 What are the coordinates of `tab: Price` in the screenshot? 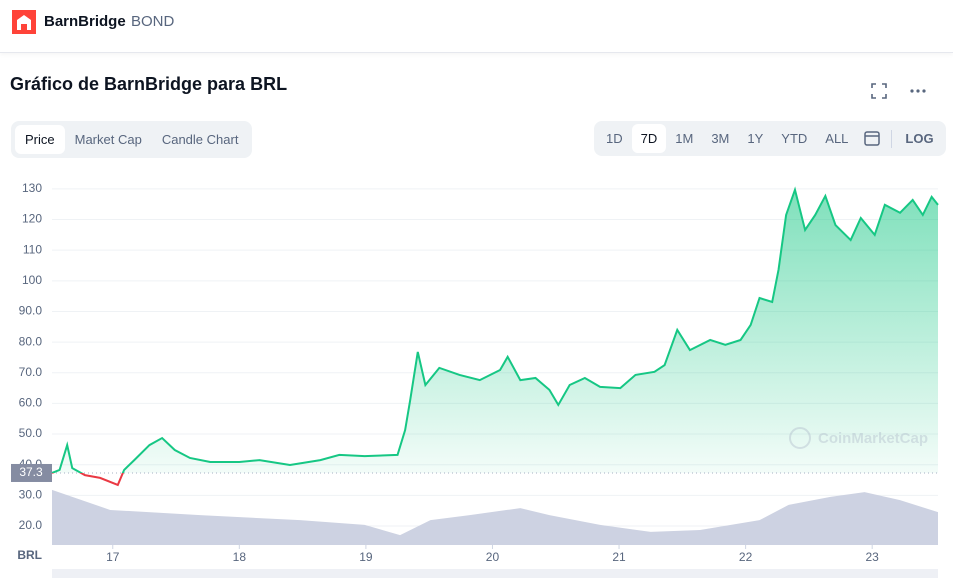 It's located at (40, 139).